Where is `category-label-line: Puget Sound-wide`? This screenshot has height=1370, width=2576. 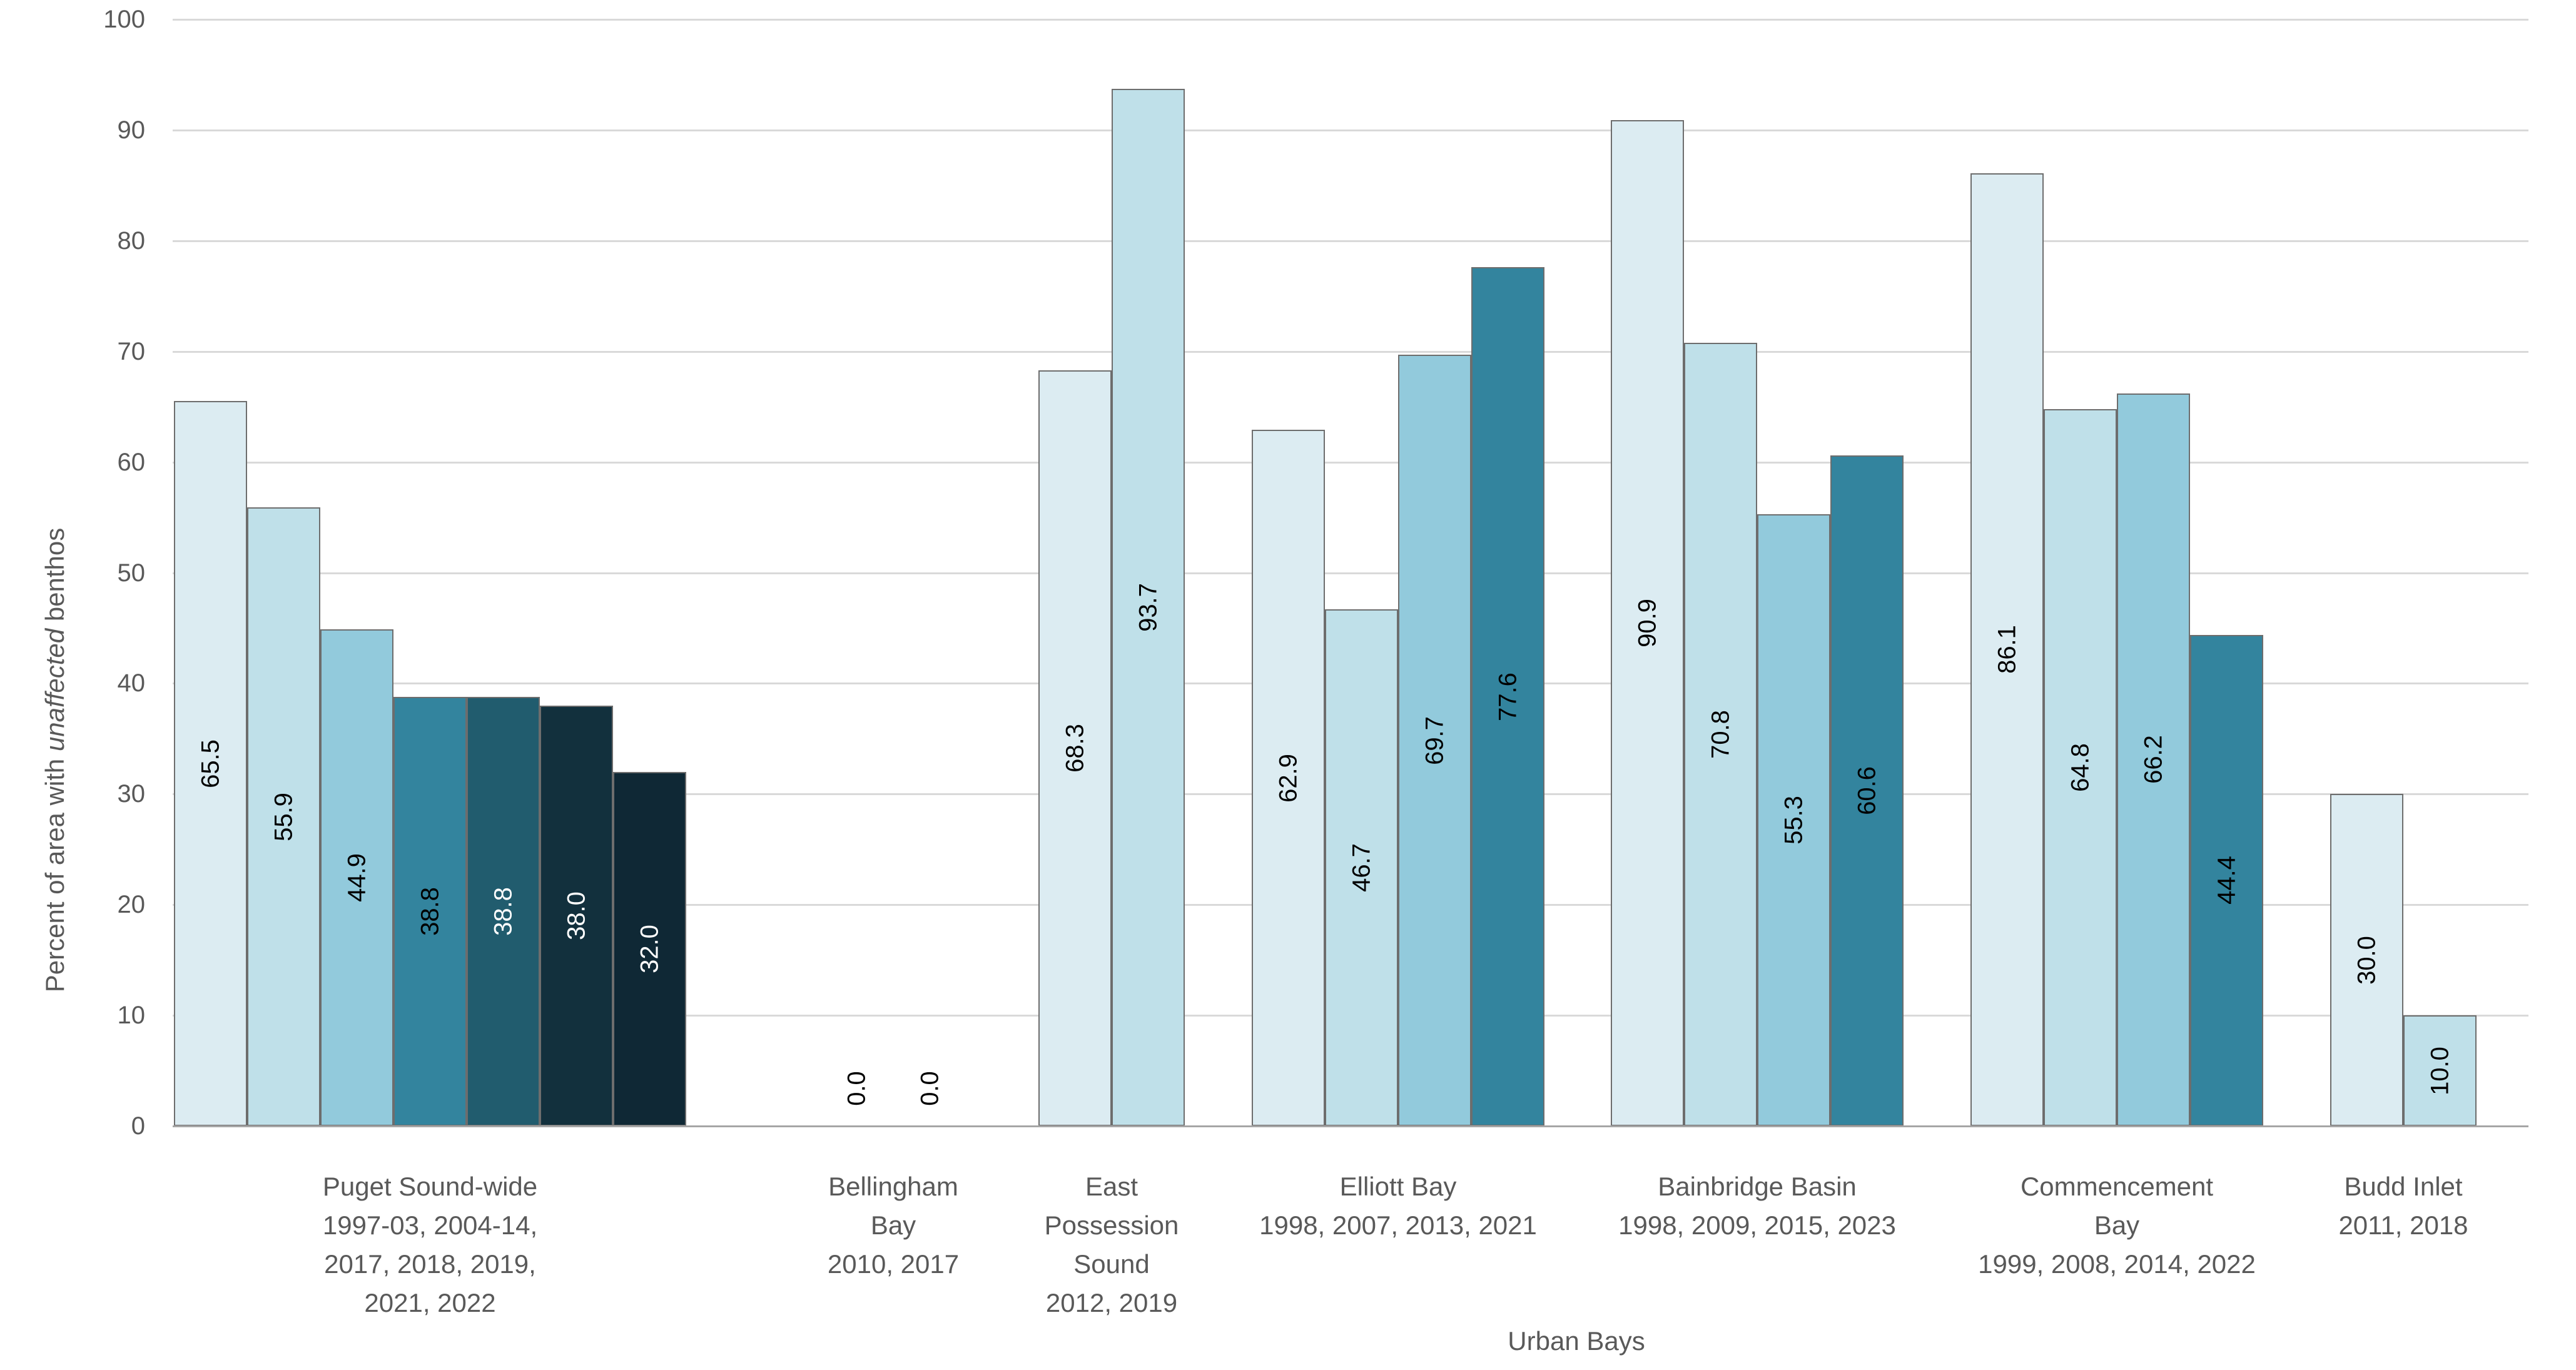 category-label-line: Puget Sound-wide is located at coordinates (430, 1186).